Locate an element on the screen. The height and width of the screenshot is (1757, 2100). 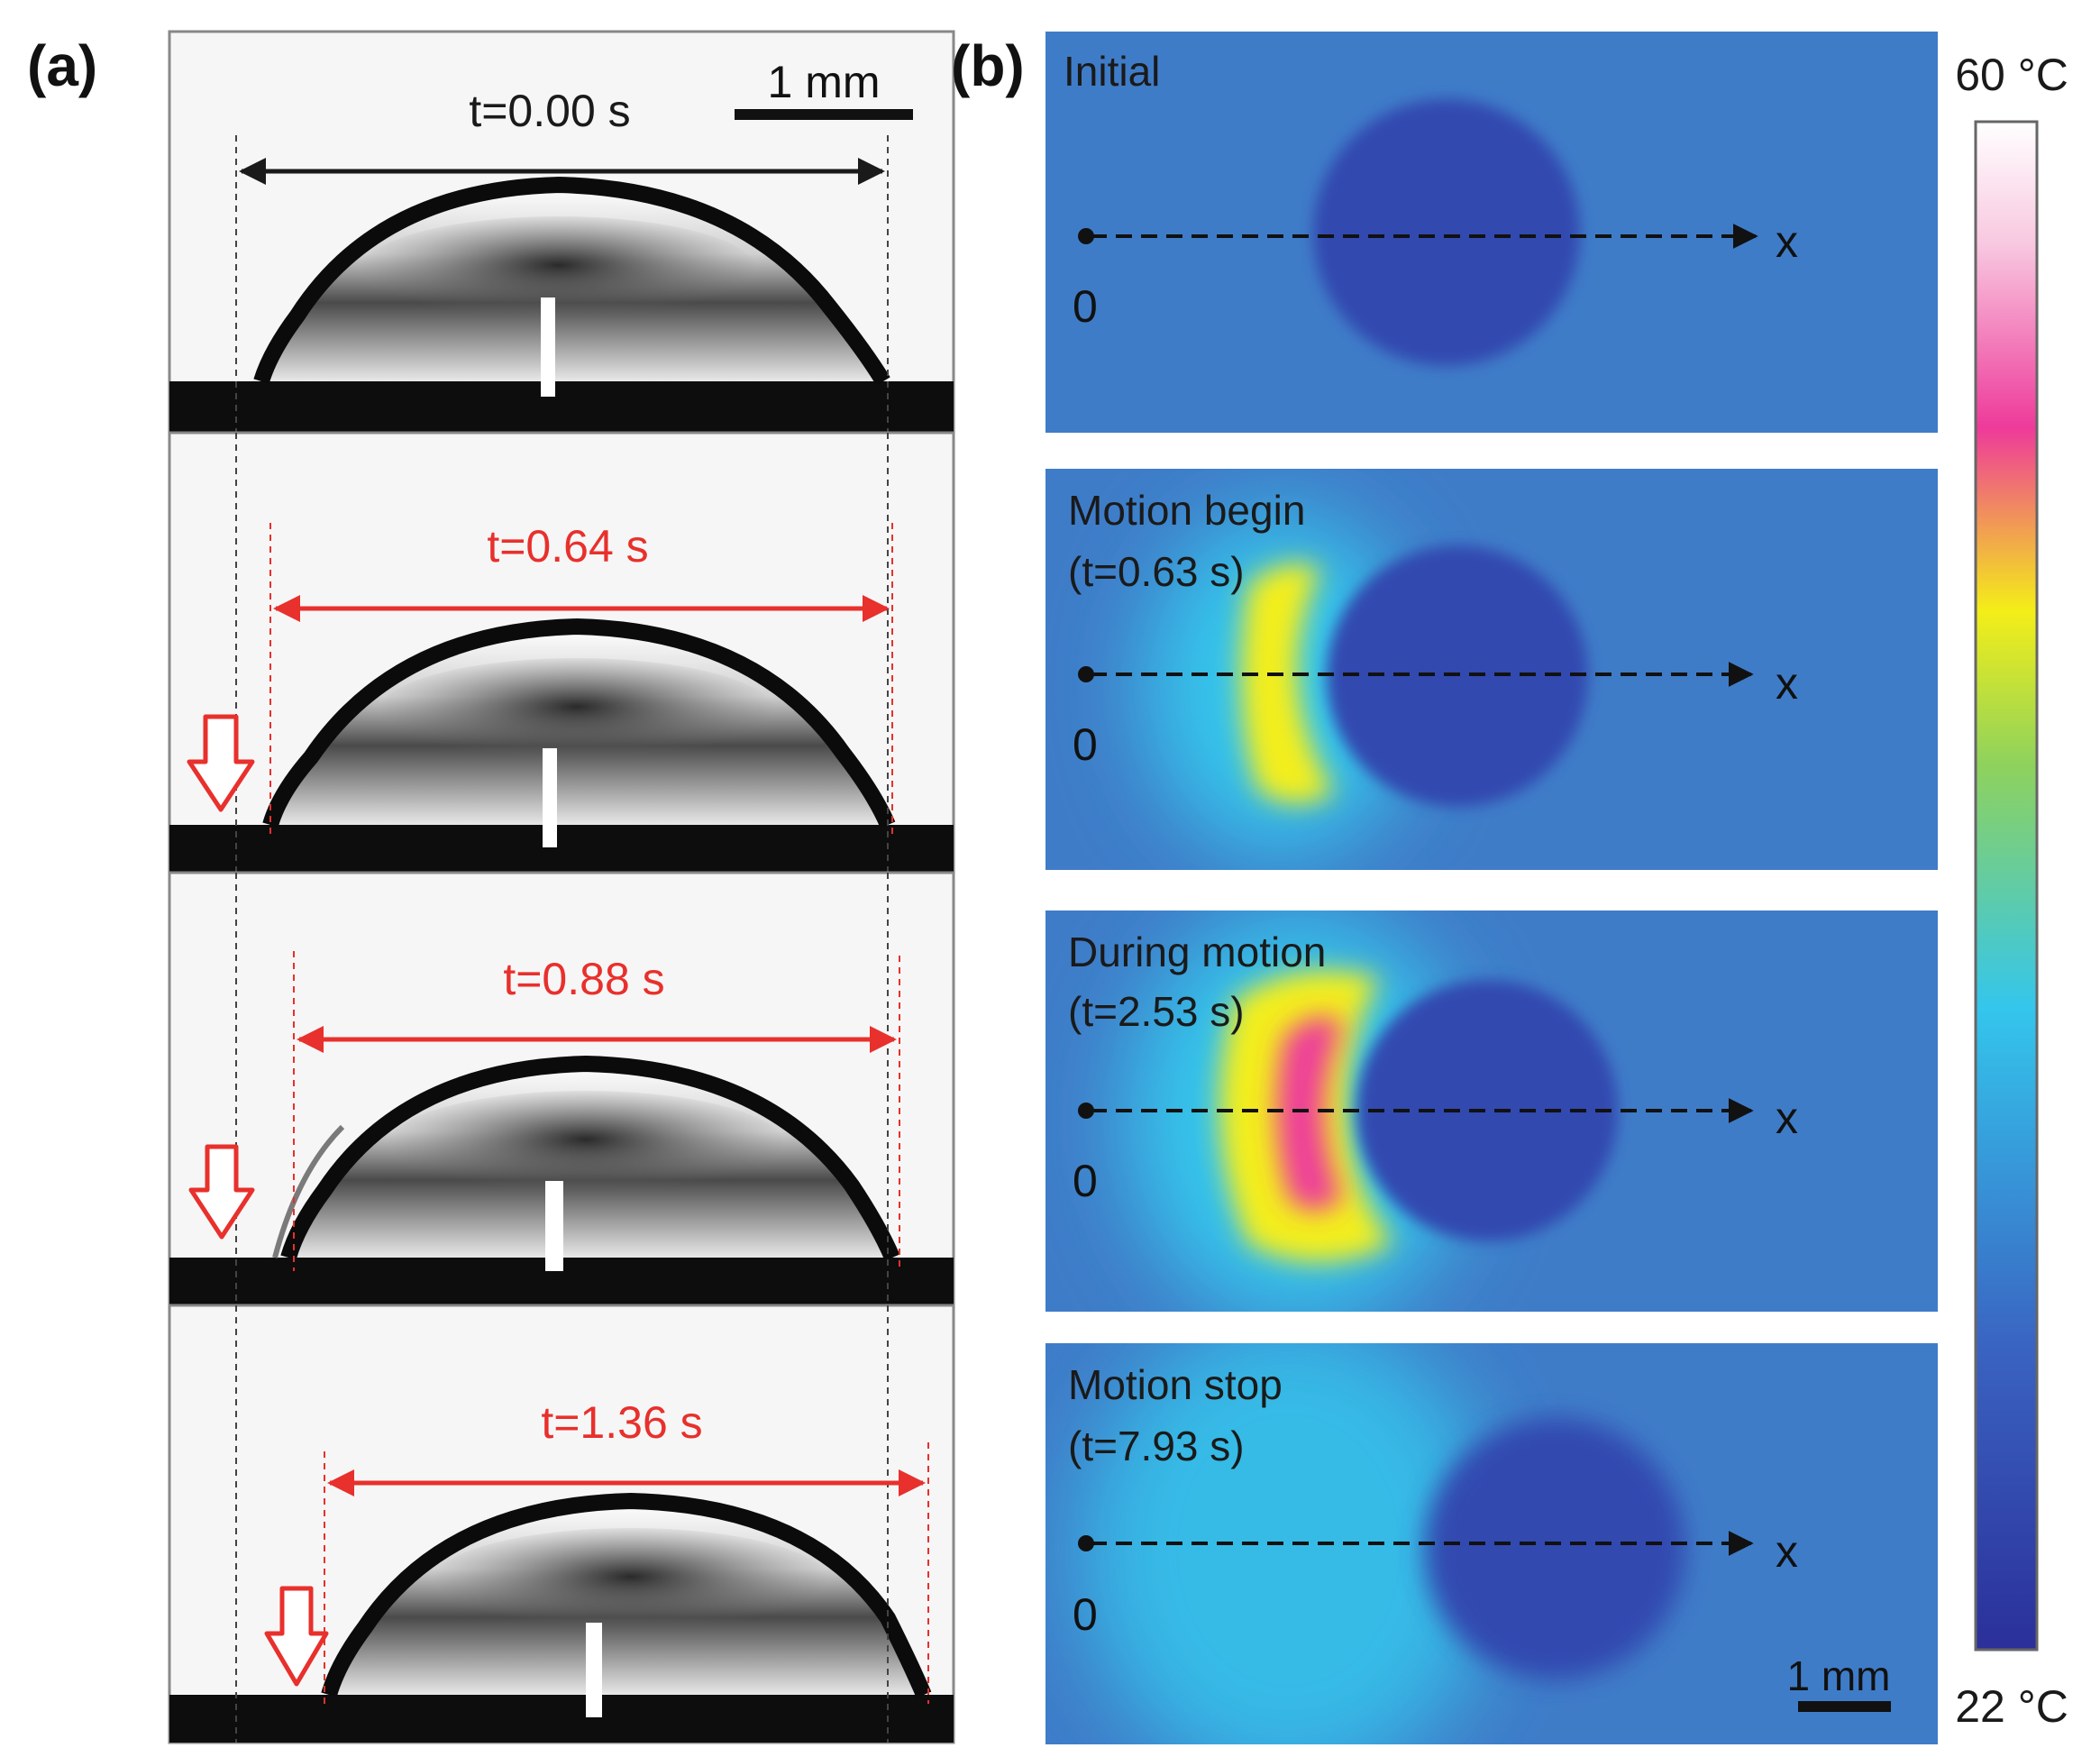
frame-1-time: t=0.64 s is located at coordinates (567, 546).